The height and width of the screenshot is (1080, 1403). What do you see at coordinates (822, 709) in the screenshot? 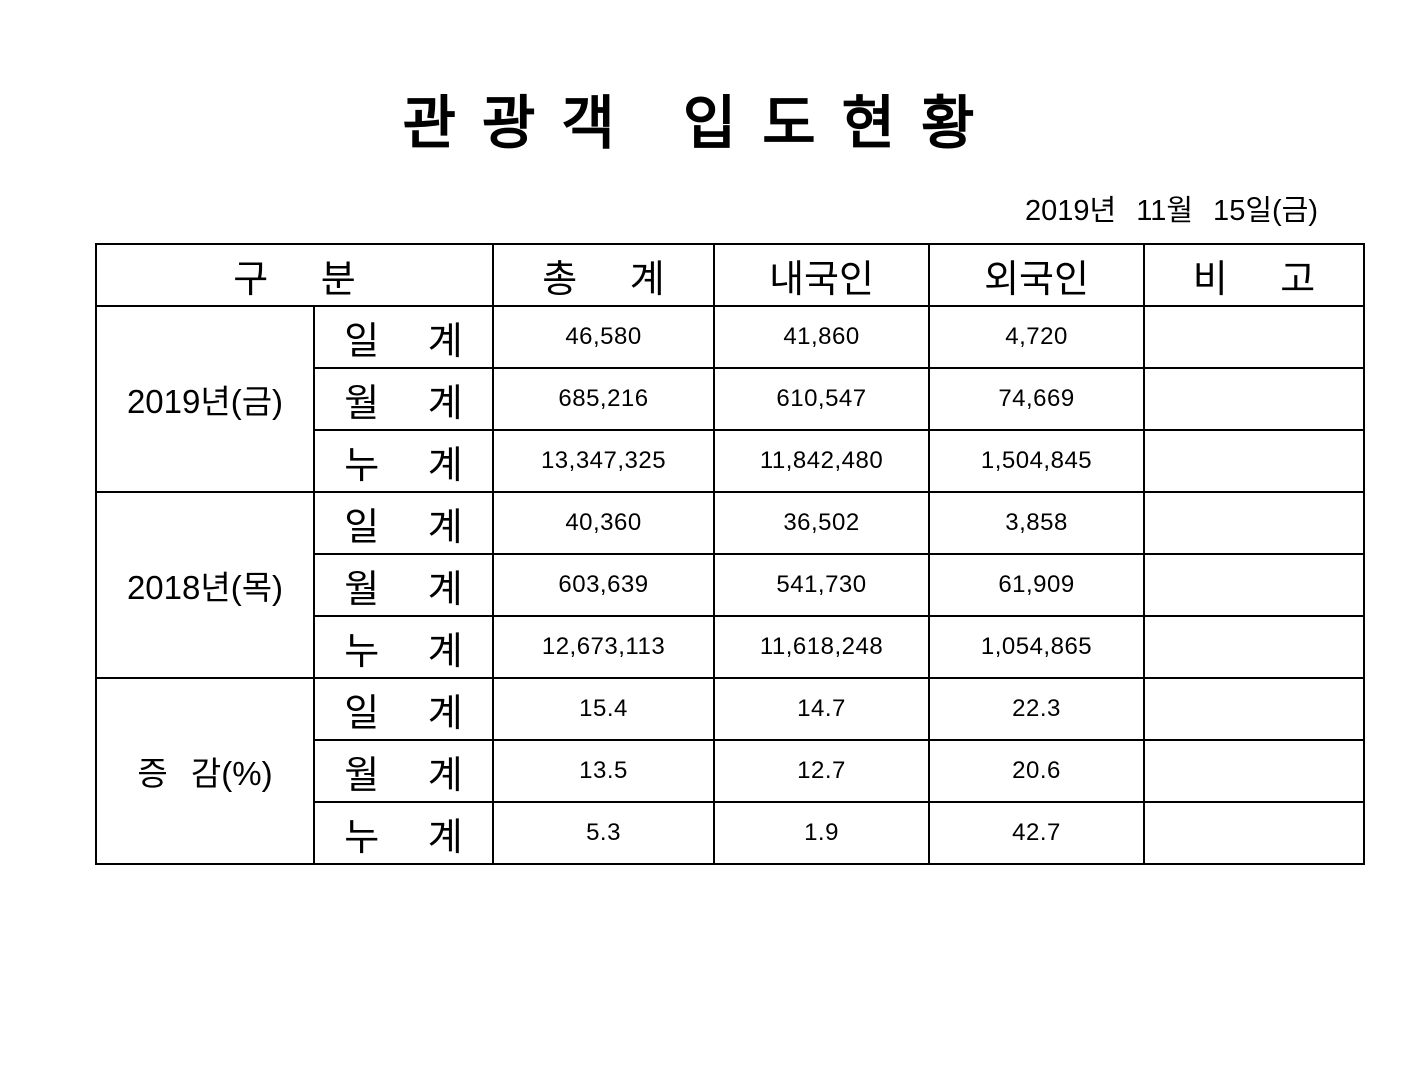
I see `cell-domestic: 14.7` at bounding box center [822, 709].